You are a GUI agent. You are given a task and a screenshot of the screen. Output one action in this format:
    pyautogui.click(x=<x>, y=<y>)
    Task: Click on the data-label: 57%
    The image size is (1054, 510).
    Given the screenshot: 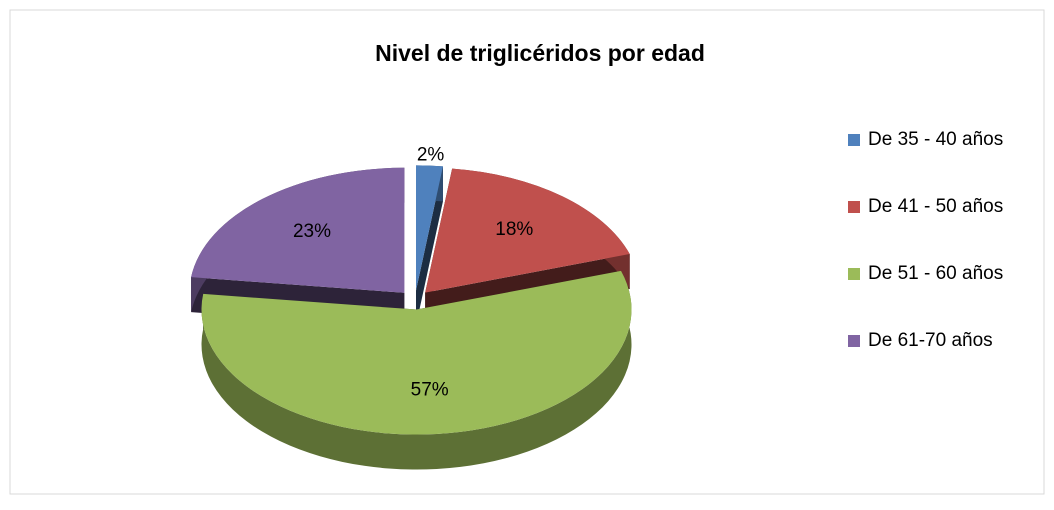 What is the action you would take?
    pyautogui.click(x=430, y=389)
    